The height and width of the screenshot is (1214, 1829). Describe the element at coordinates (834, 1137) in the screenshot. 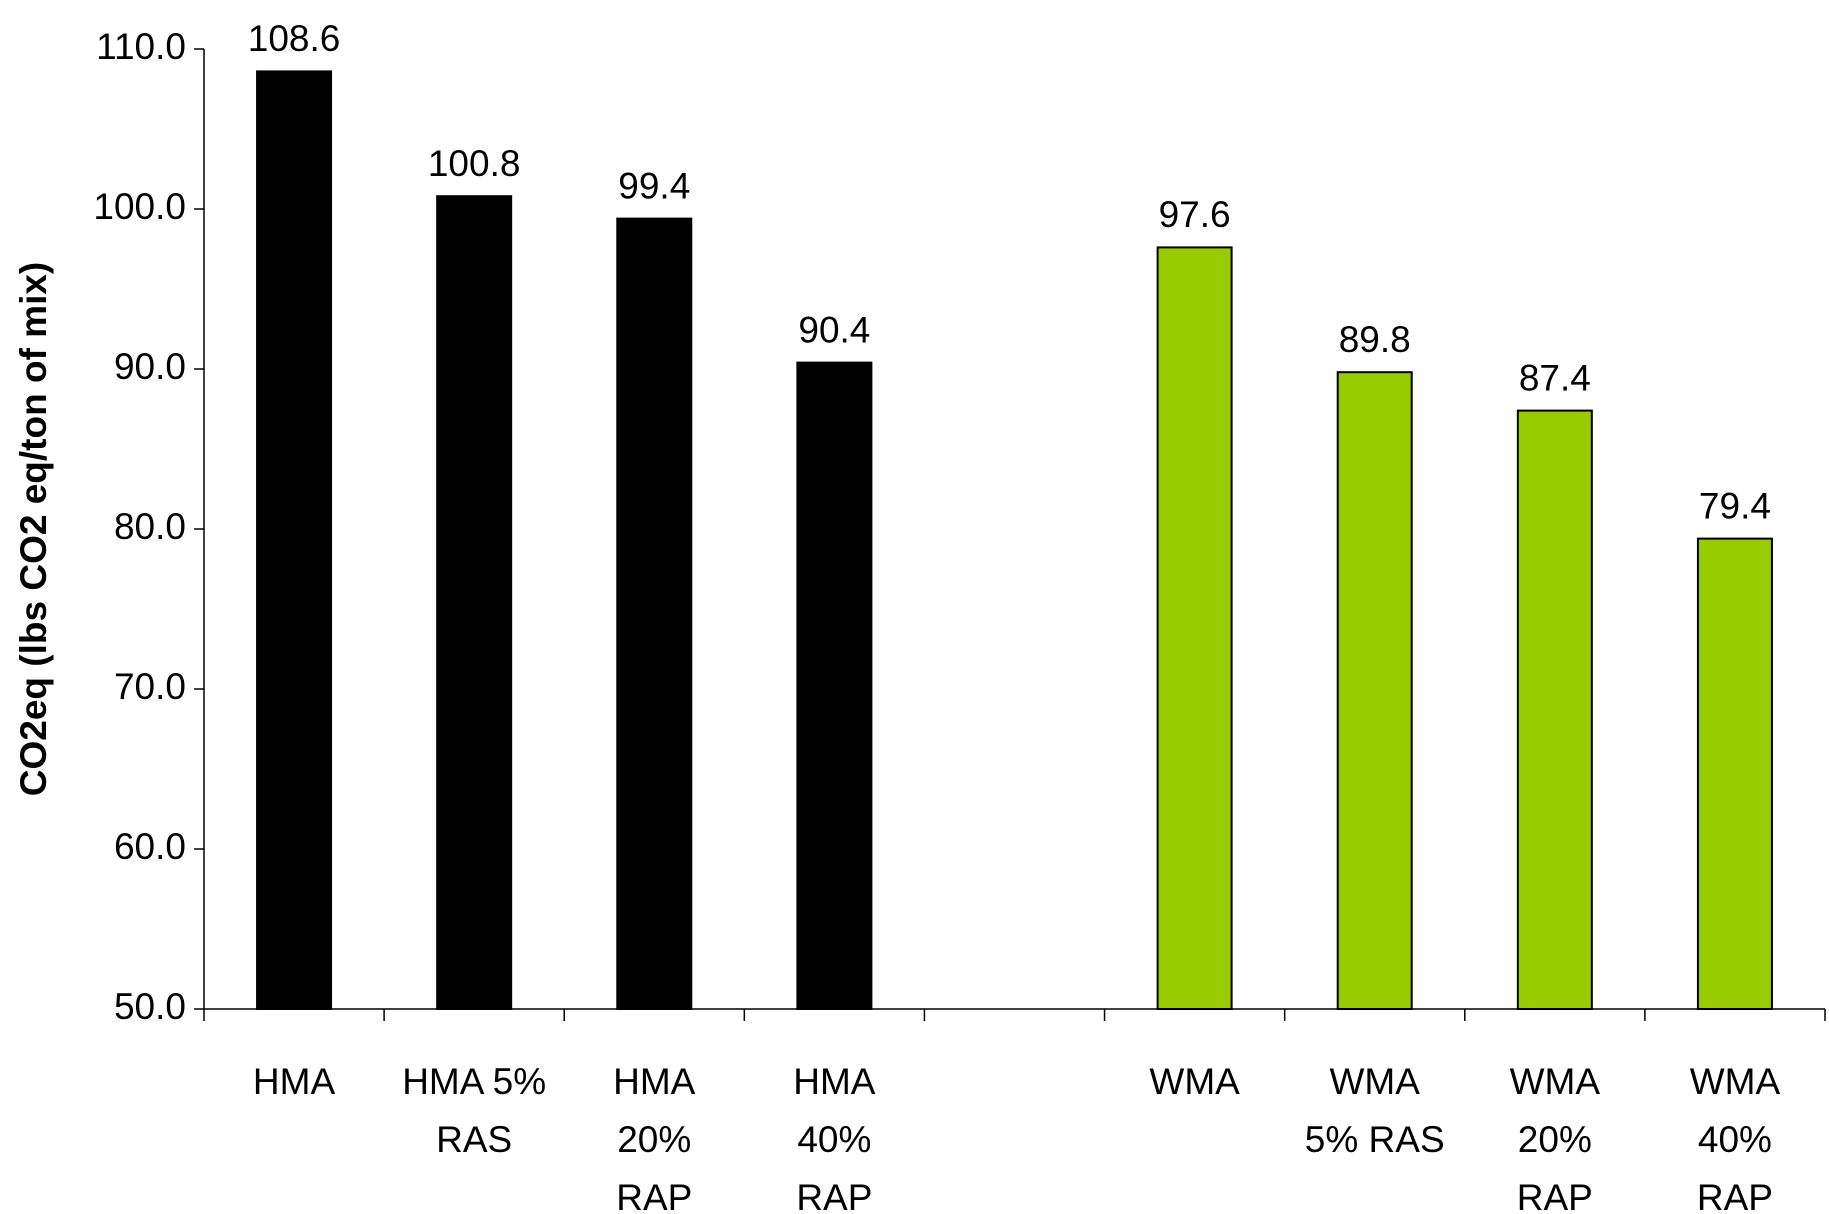

I see `x-tick-label: HMA 40% RAP` at that location.